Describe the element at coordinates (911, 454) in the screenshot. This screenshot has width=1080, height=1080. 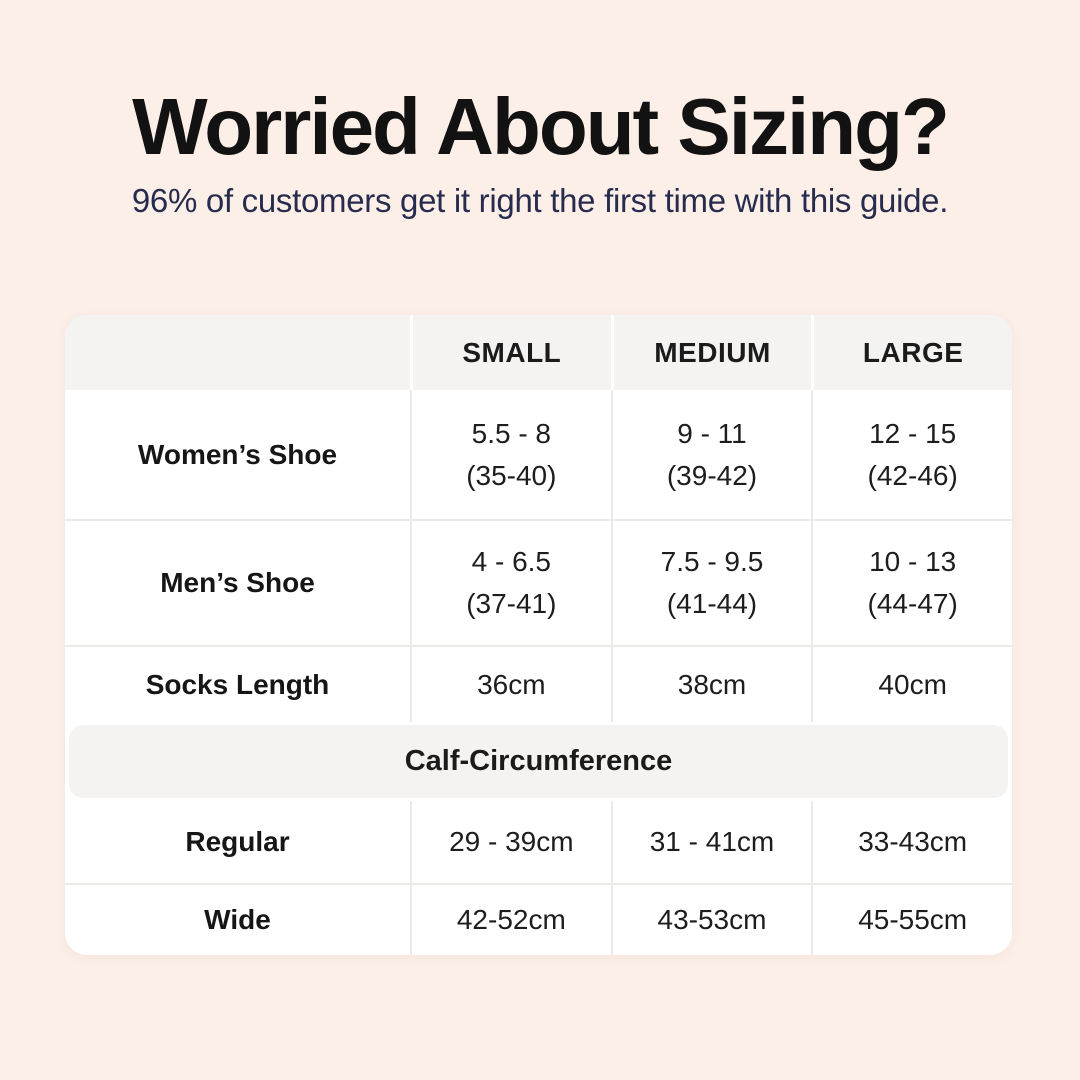
I see `womens-shoe-large-cell: 12 - 15 (42-46)` at that location.